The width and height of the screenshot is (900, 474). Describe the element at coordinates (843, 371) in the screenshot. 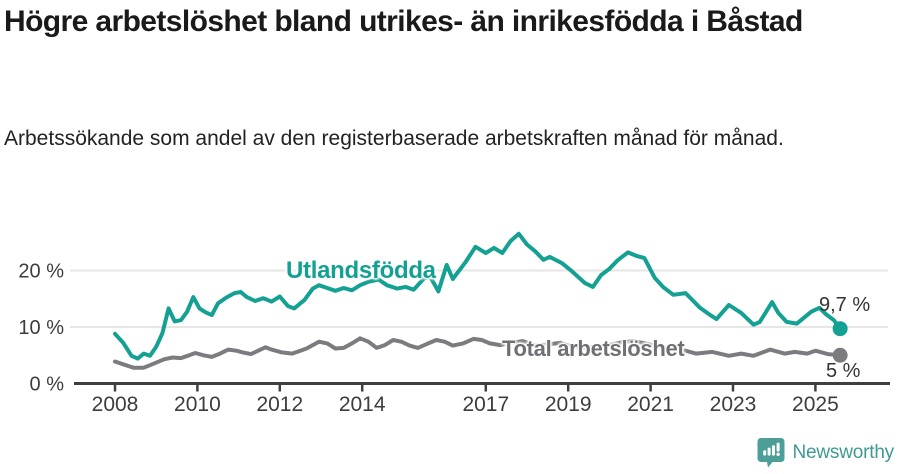

I see `end-value-label-total: 5 %` at that location.